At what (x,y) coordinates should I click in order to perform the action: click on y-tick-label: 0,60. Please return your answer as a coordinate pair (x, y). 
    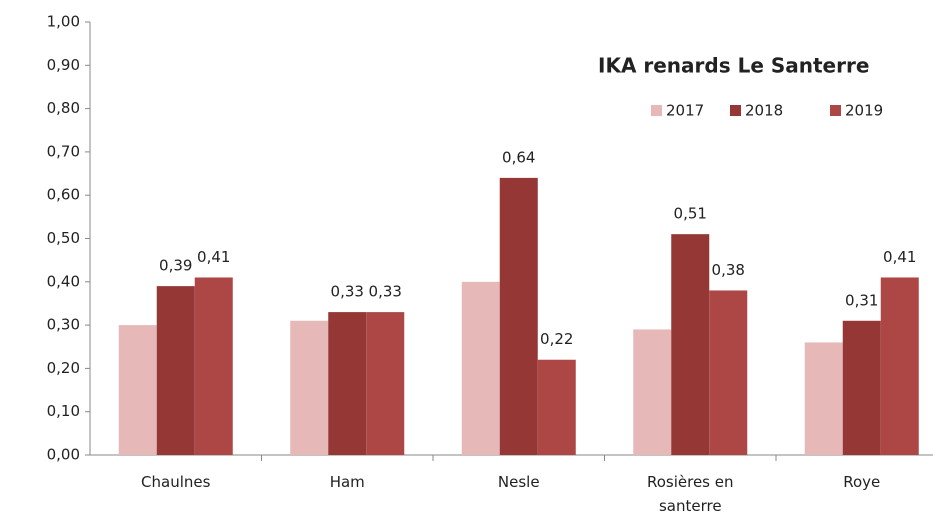
    Looking at the image, I should click on (63, 195).